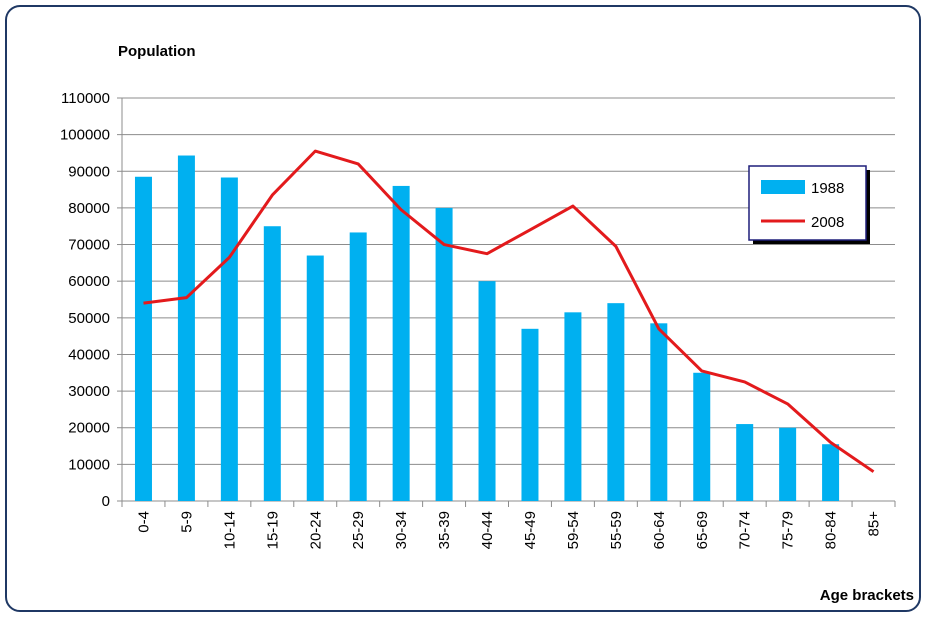  Describe the element at coordinates (89, 281) in the screenshot. I see `y-tick-label: 60000` at that location.